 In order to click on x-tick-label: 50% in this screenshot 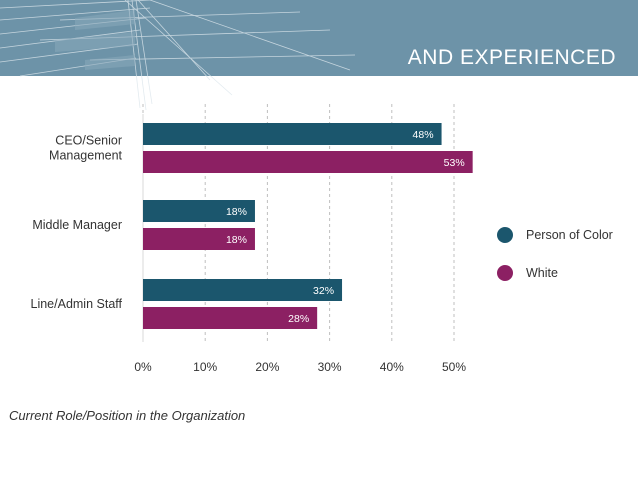, I will do `click(454, 367)`.